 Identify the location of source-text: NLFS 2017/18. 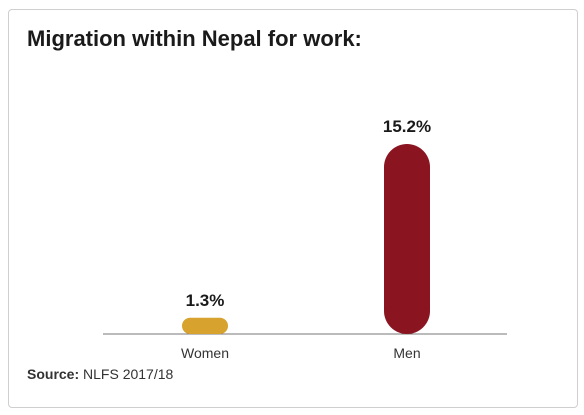
(128, 374).